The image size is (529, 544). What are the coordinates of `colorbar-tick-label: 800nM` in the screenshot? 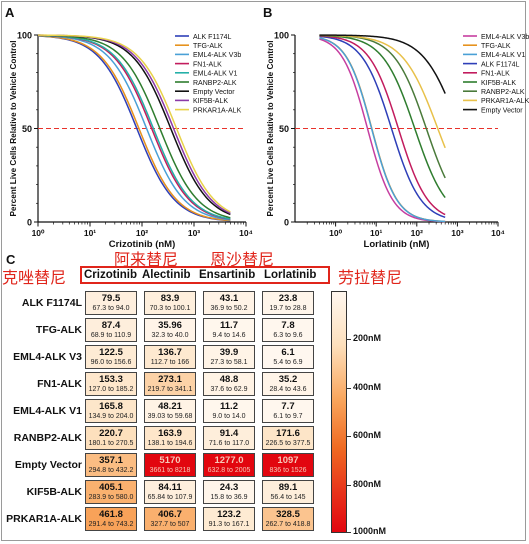 It's located at (367, 483).